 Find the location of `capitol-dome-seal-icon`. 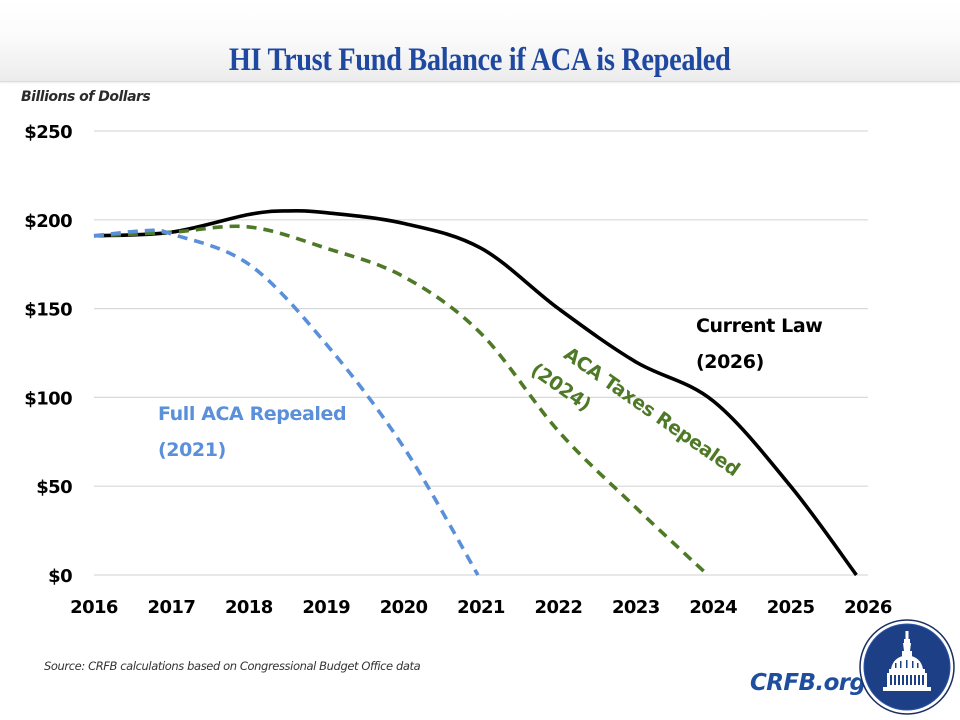

capitol-dome-seal-icon is located at coordinates (907, 667).